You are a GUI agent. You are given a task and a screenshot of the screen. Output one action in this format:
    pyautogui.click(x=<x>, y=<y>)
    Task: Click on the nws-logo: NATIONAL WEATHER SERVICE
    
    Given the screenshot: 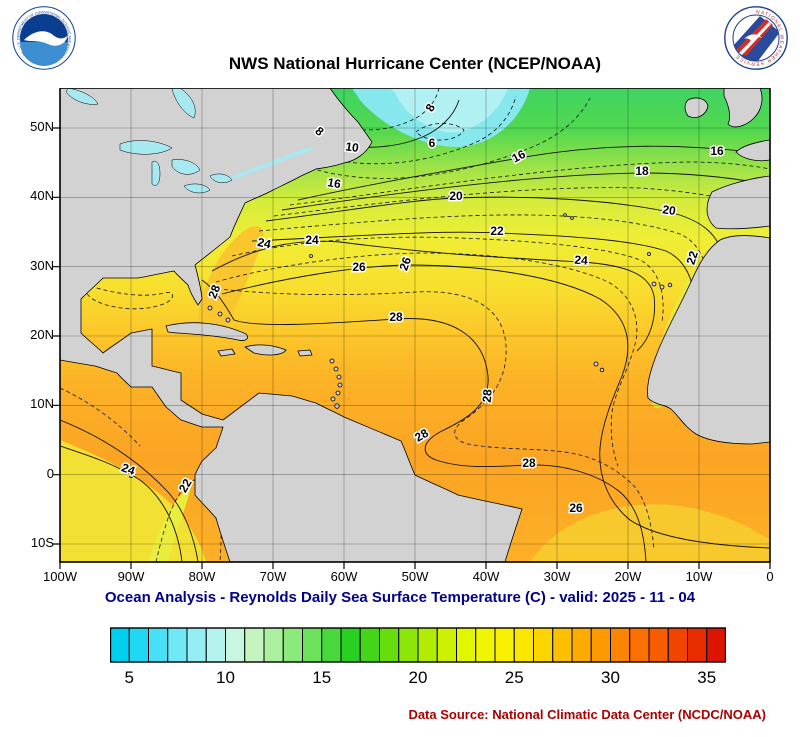 What is the action you would take?
    pyautogui.click(x=756, y=38)
    